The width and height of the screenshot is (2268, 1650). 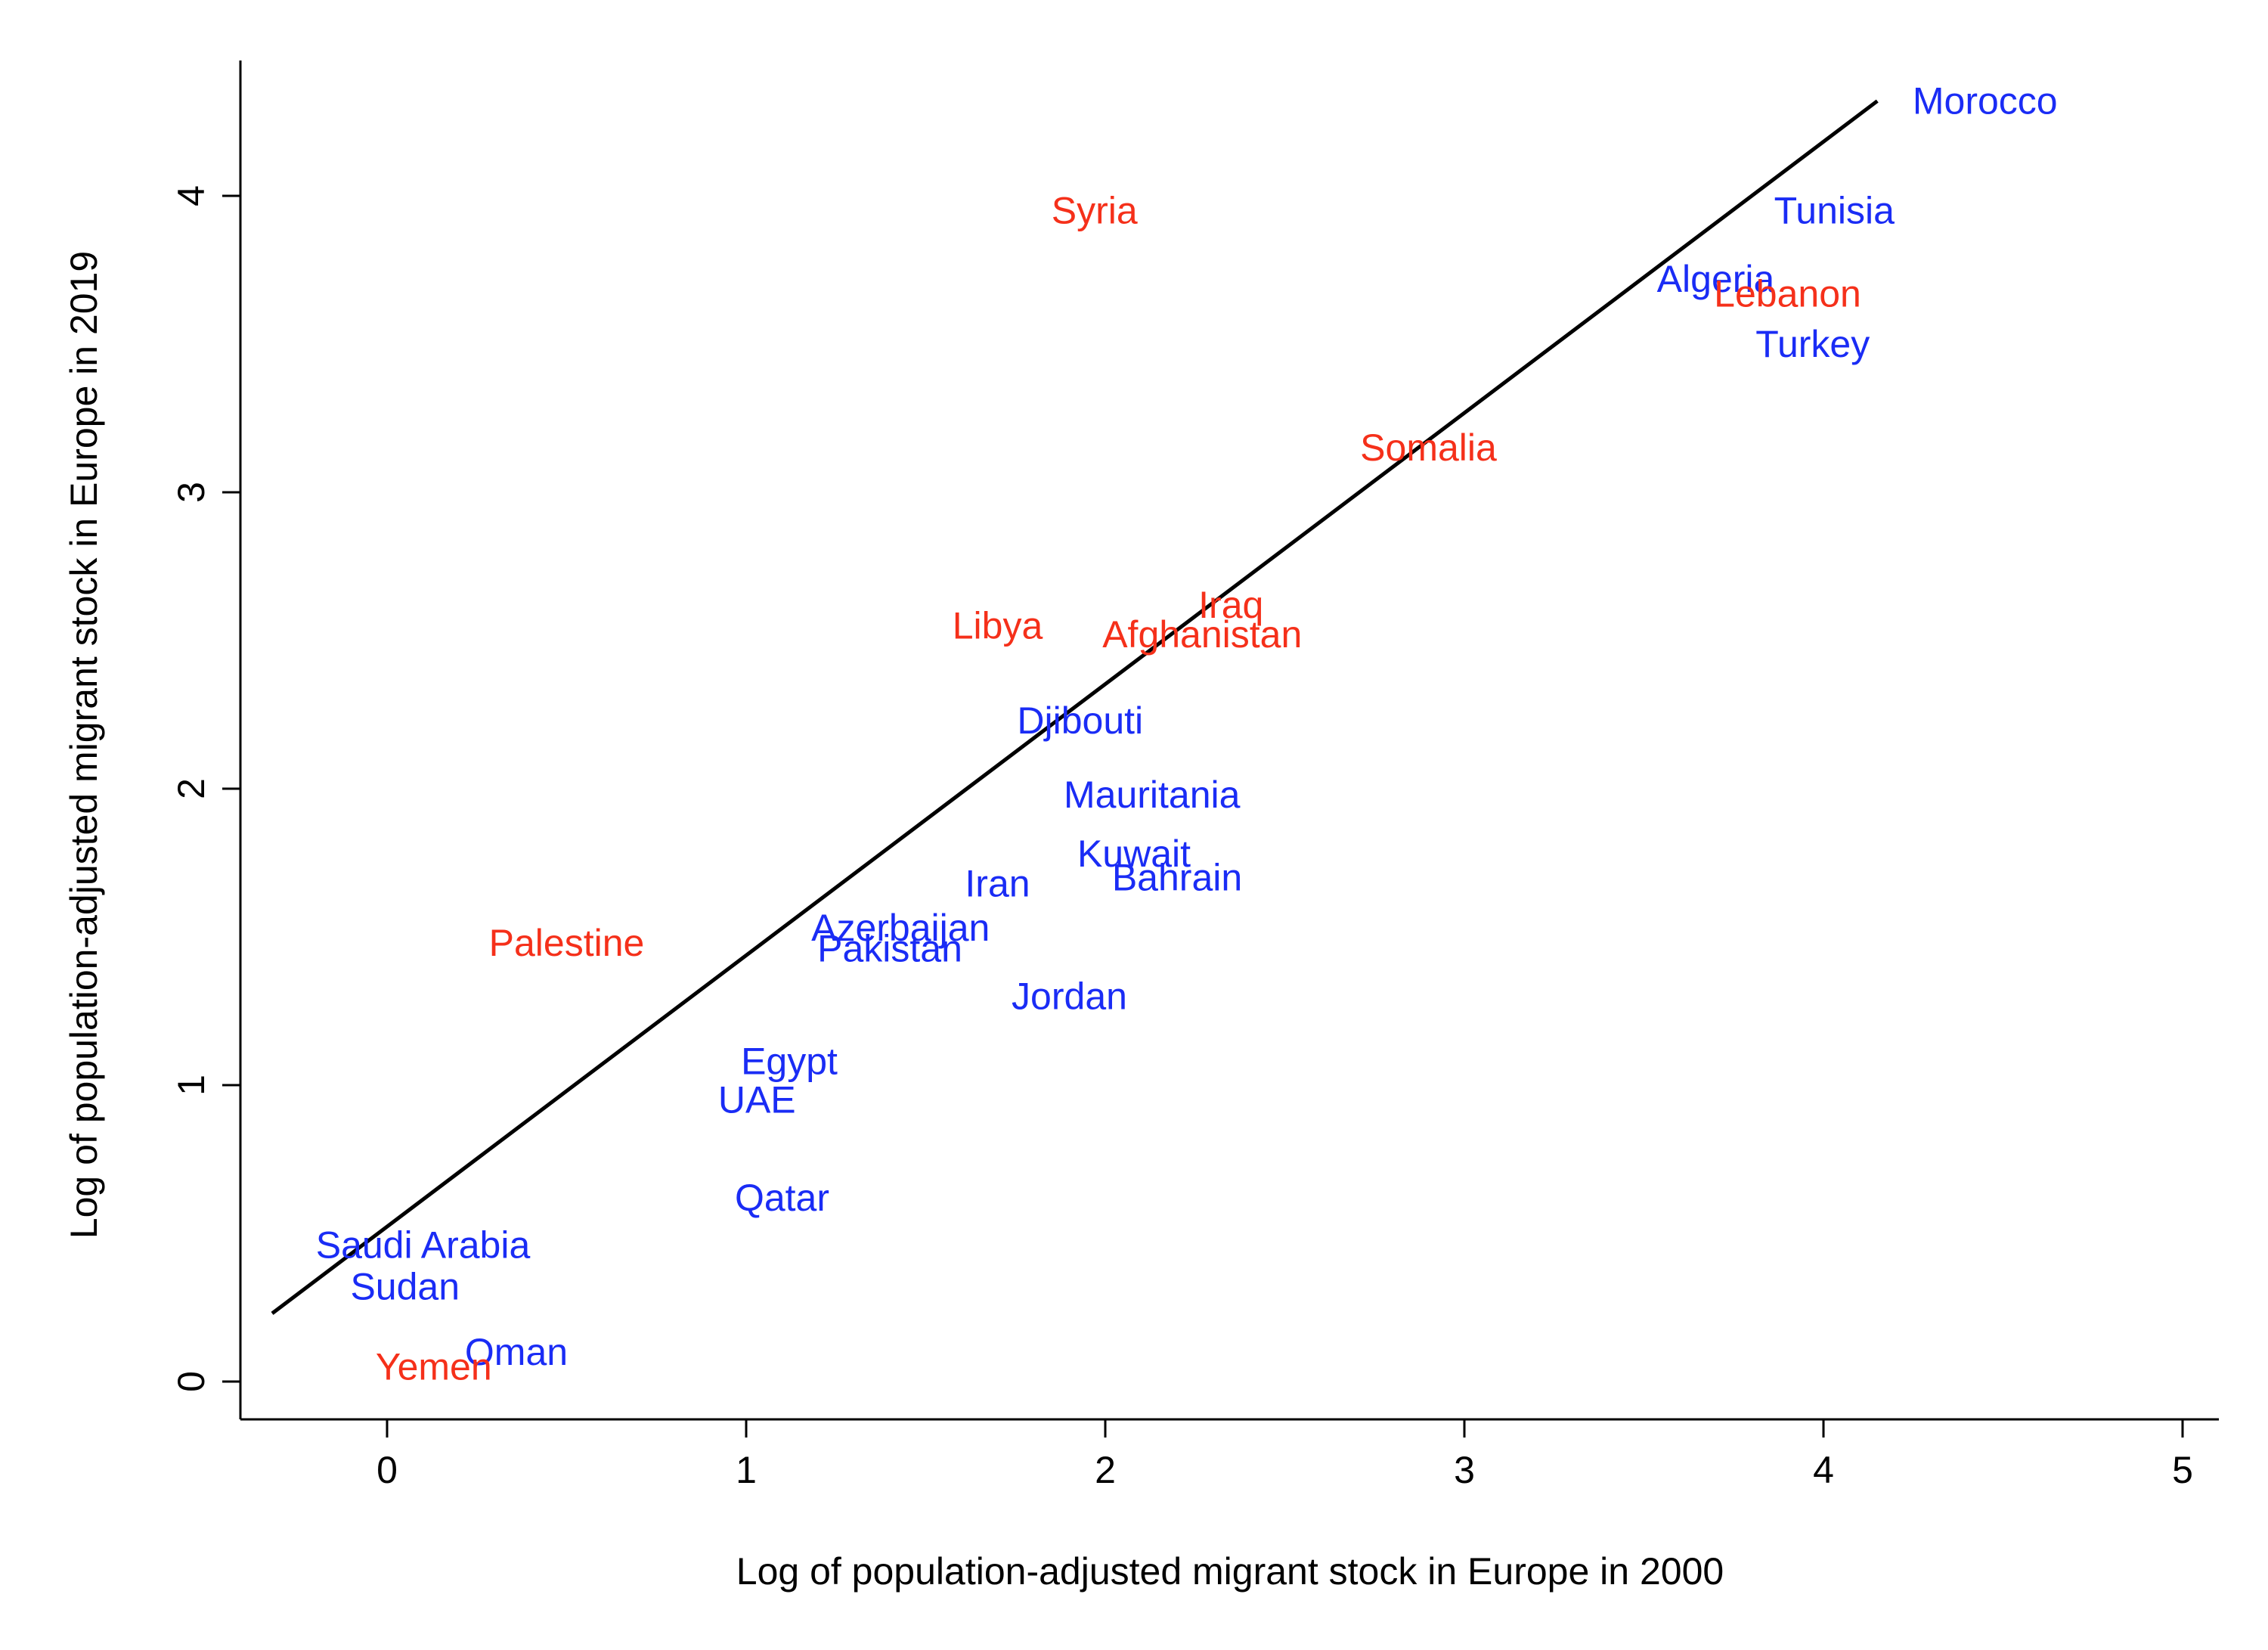 What do you see at coordinates (1716, 279) in the screenshot?
I see `point-label-algeria: Algeria` at bounding box center [1716, 279].